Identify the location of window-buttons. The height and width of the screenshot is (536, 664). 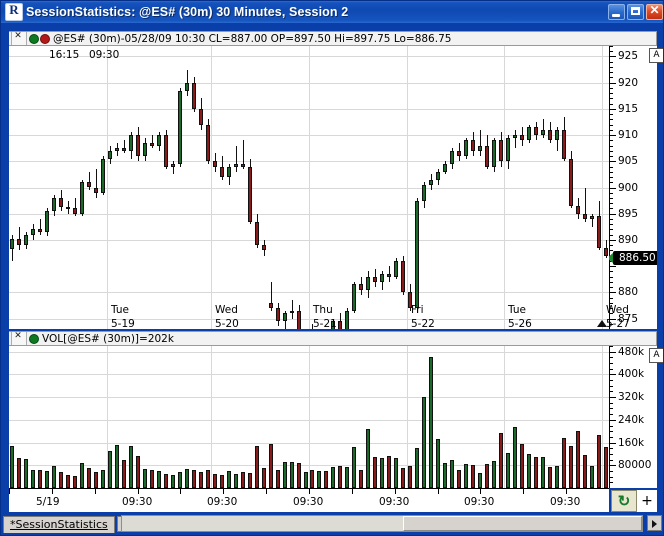
(634, 11).